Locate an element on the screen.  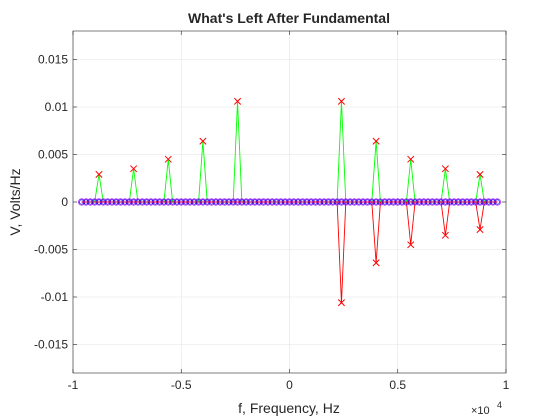
y-tick-label: -0.01 is located at coordinates (55, 297).